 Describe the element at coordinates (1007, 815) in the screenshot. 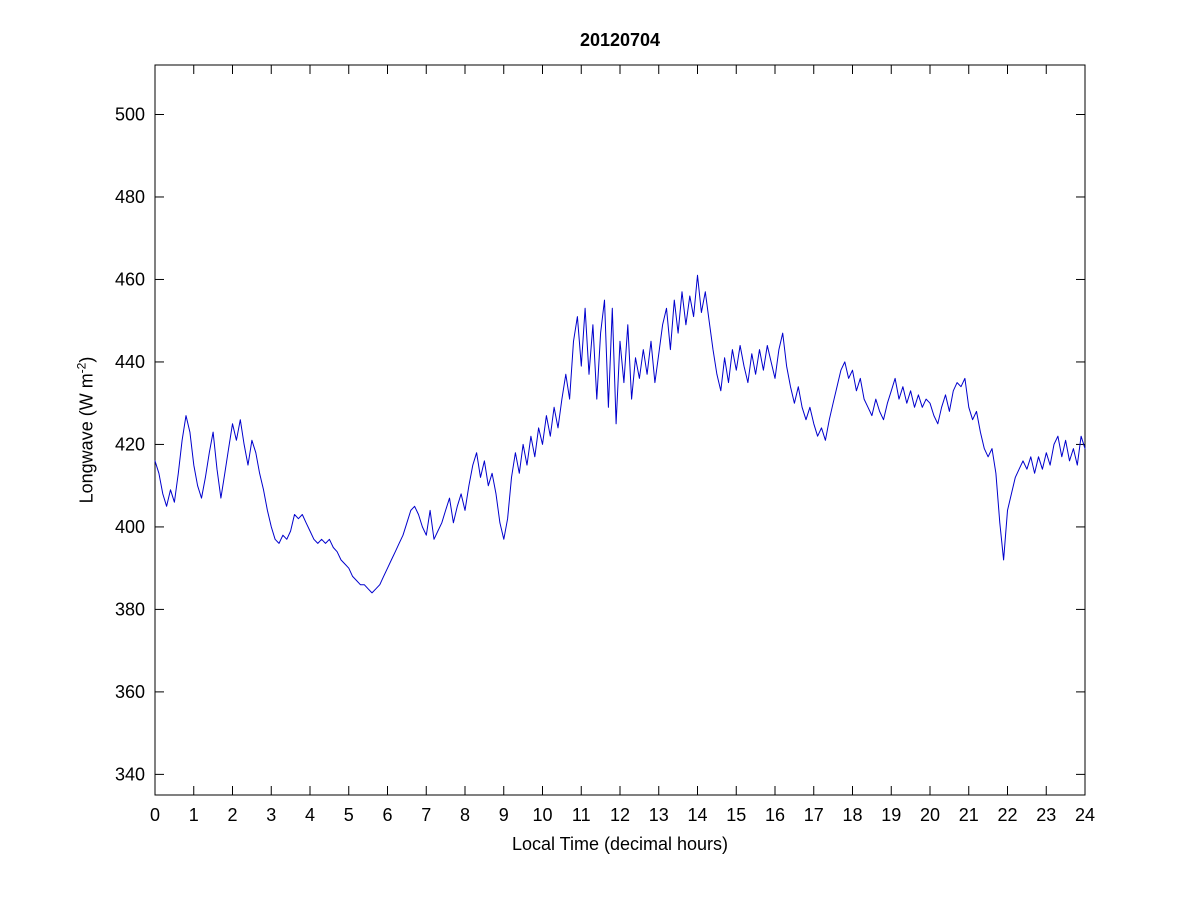

I see `x-tick-label: 22` at that location.